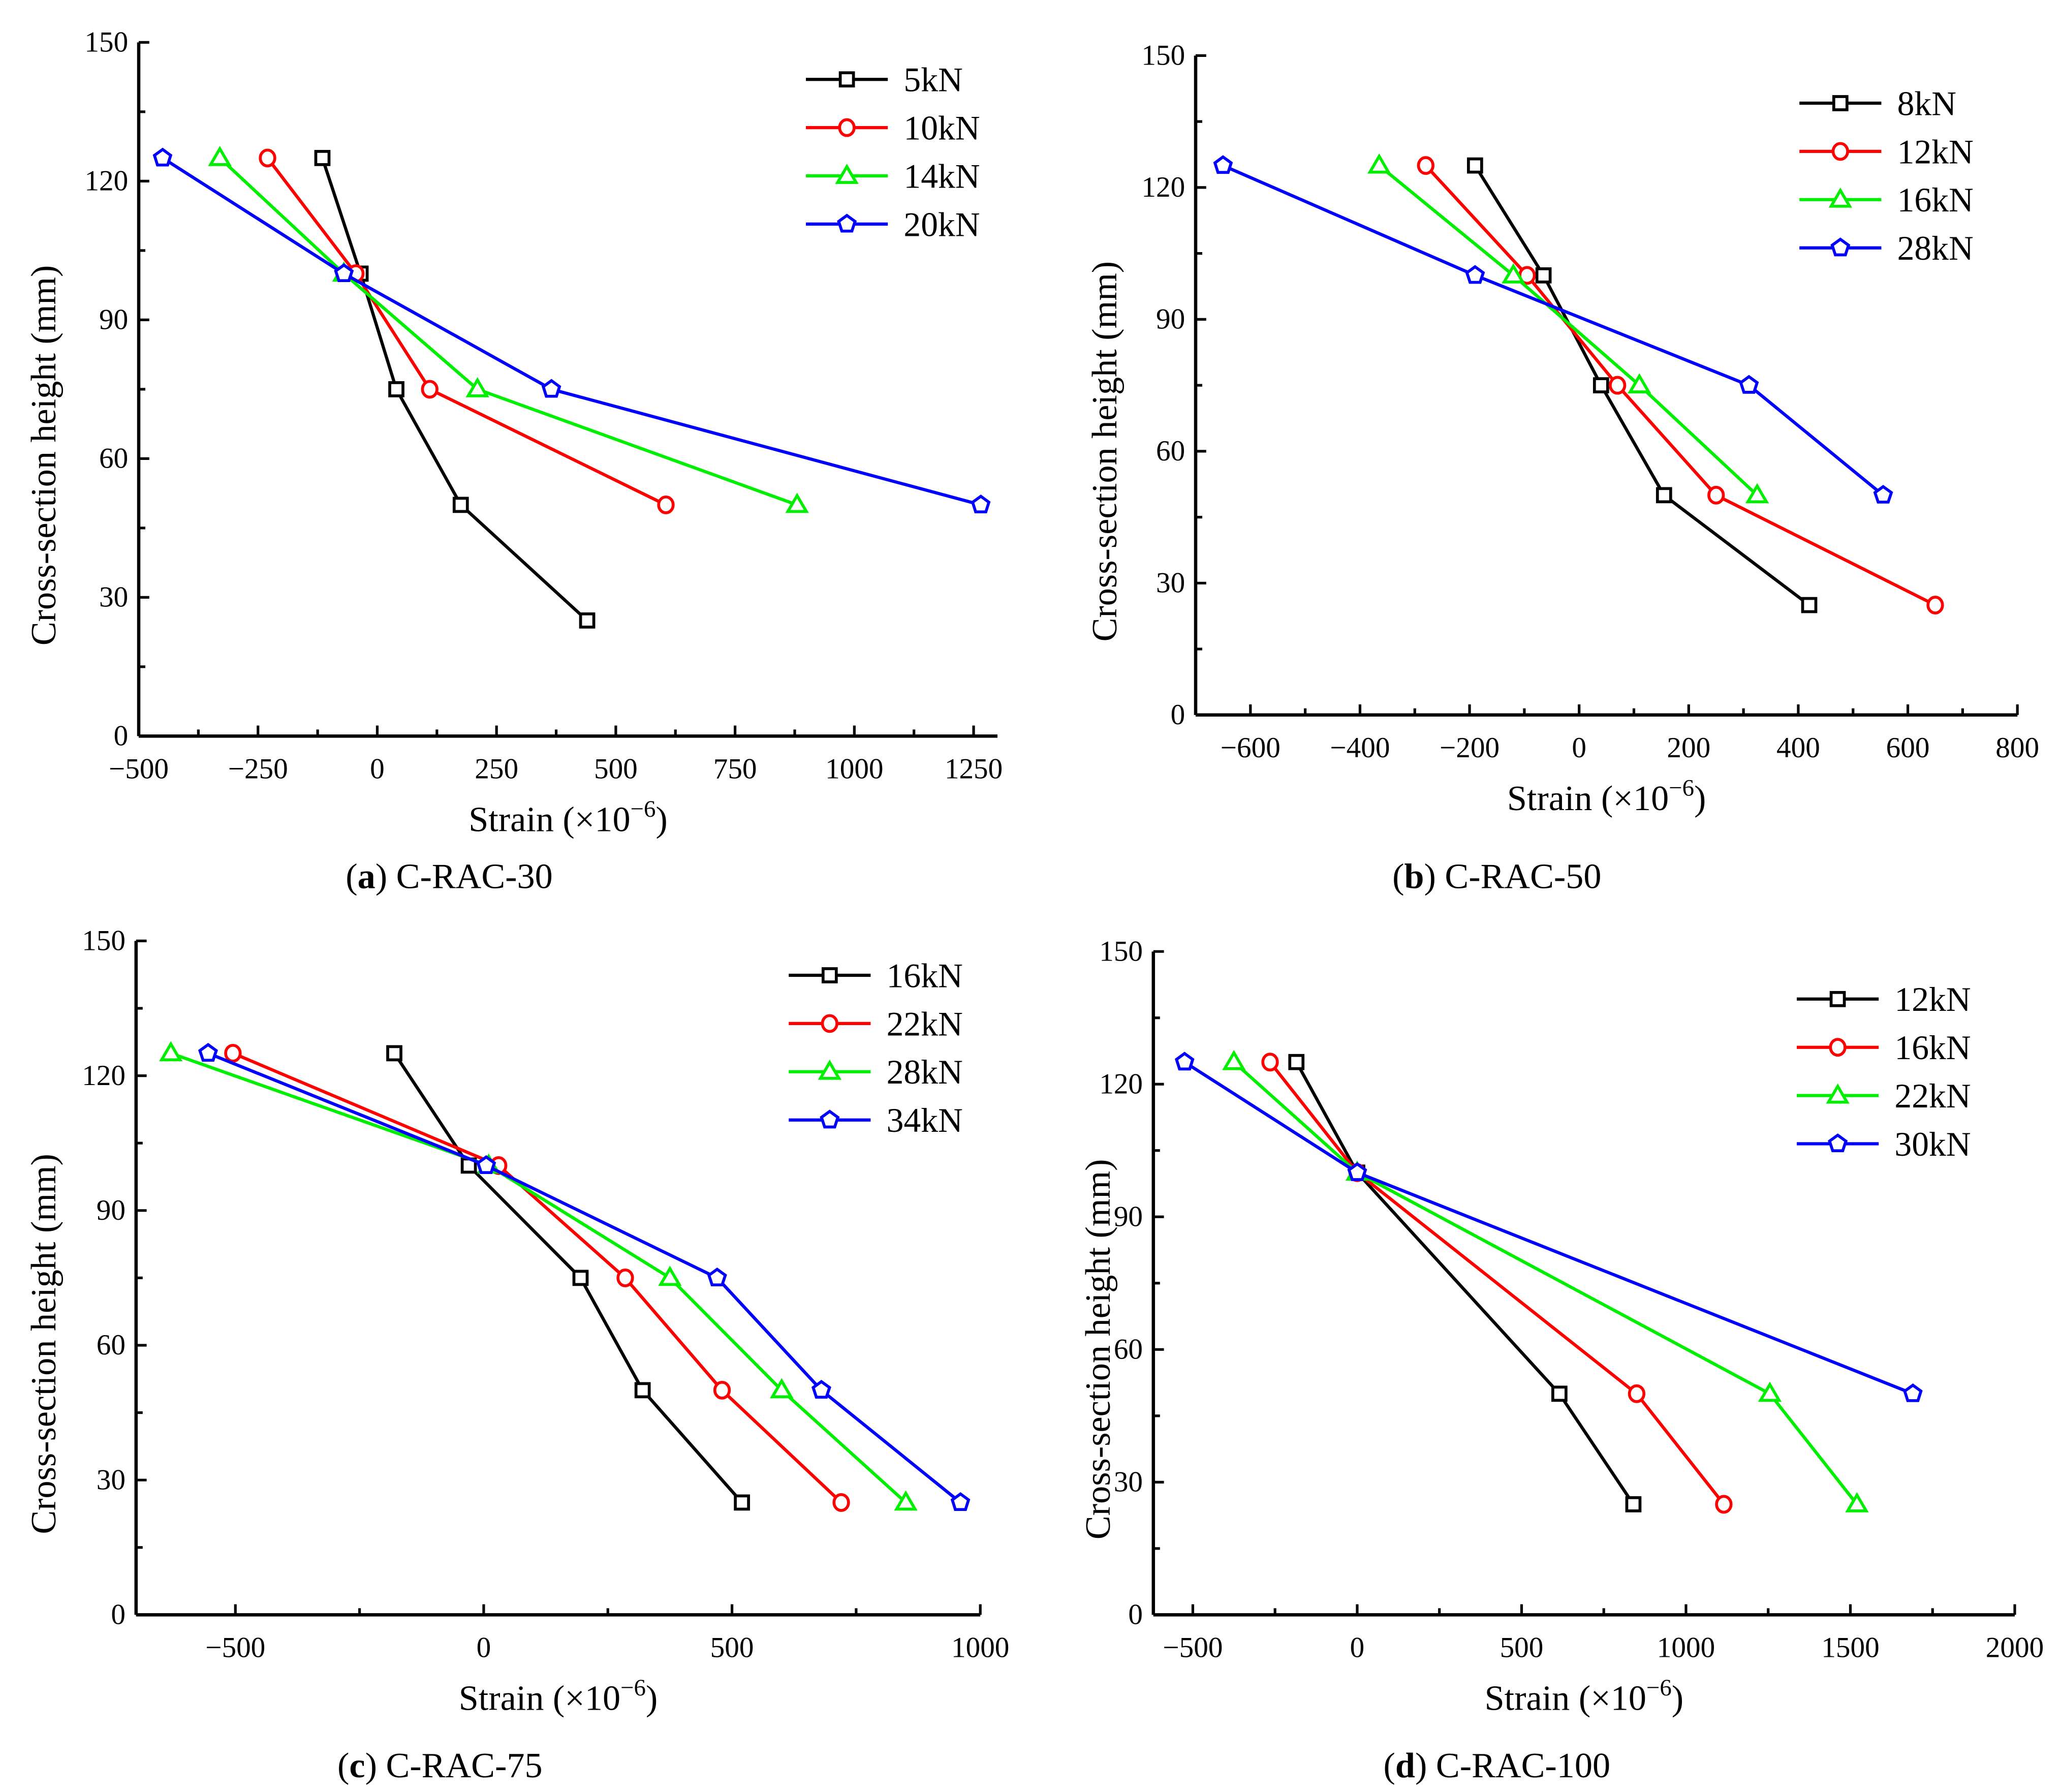 The image size is (2061, 1792). I want to click on x-tick-label: −400, so click(1360, 748).